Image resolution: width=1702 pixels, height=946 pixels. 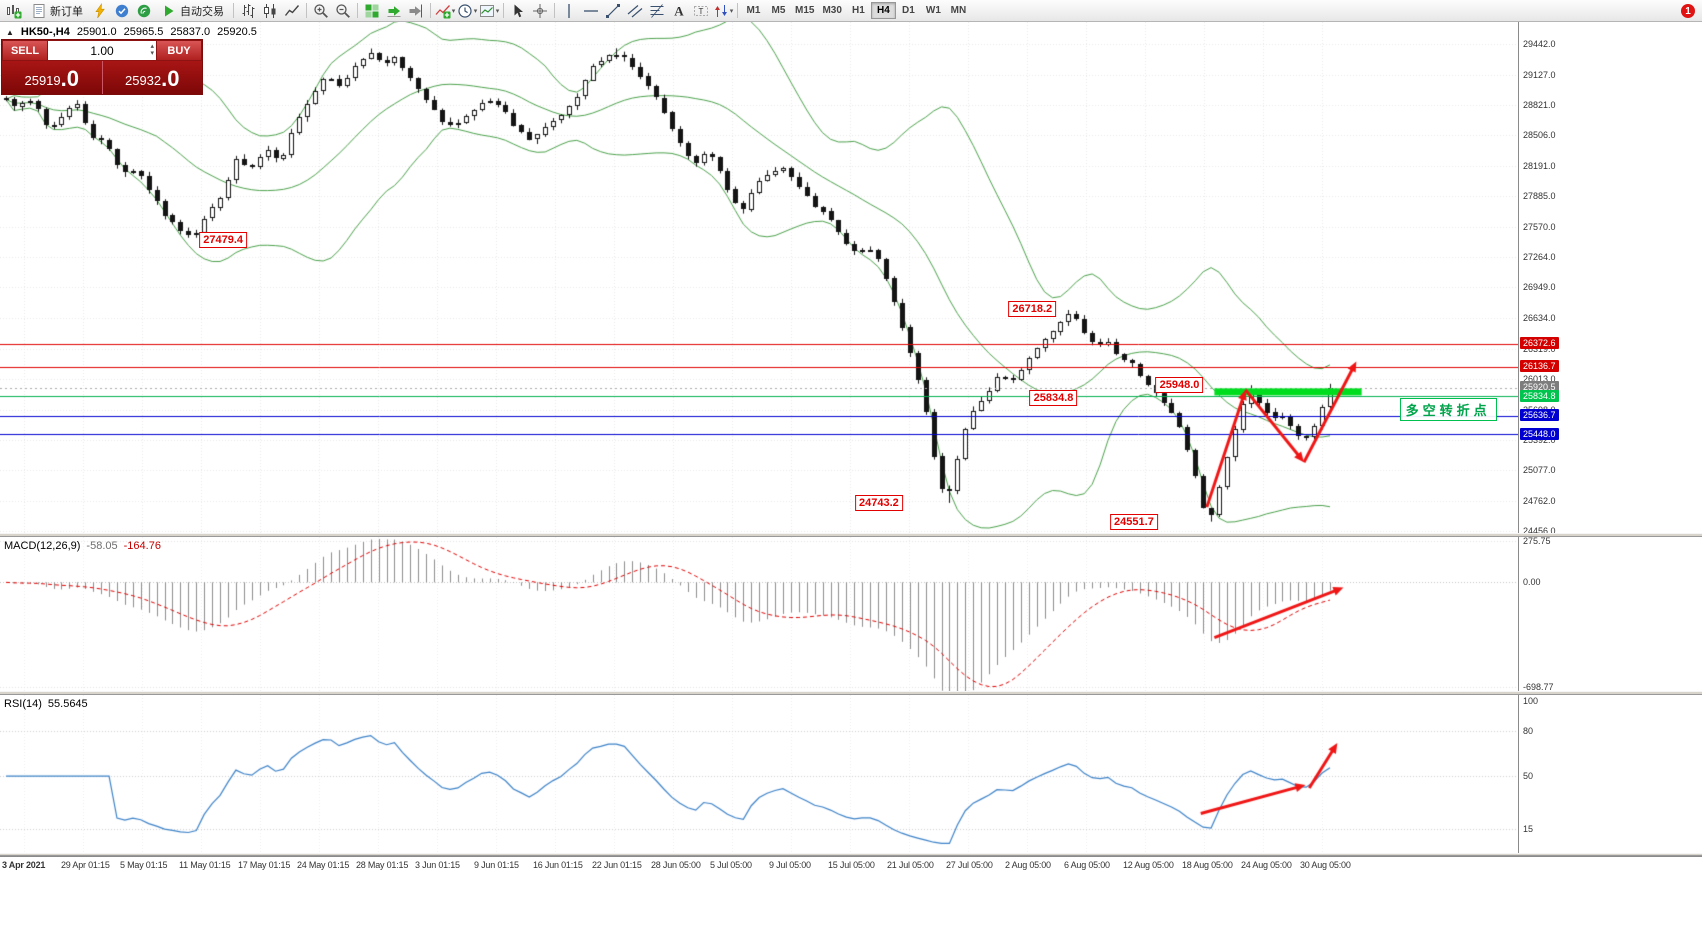 What do you see at coordinates (372, 11) in the screenshot?
I see `tile-windows-icon` at bounding box center [372, 11].